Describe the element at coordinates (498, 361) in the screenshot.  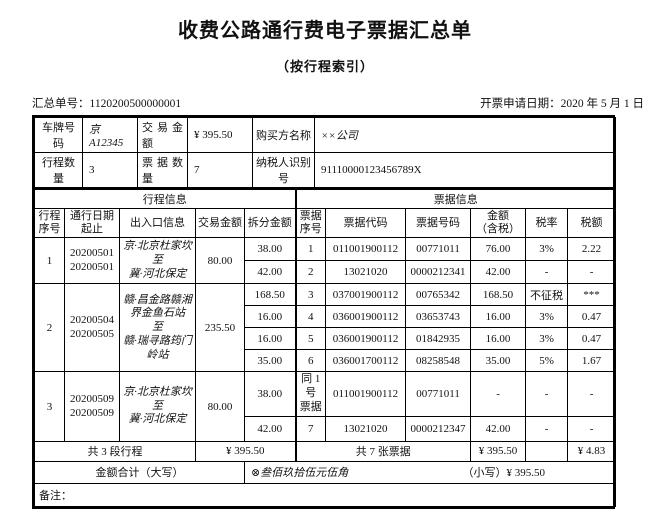
I see `ticket-amount-cell: 35.00` at that location.